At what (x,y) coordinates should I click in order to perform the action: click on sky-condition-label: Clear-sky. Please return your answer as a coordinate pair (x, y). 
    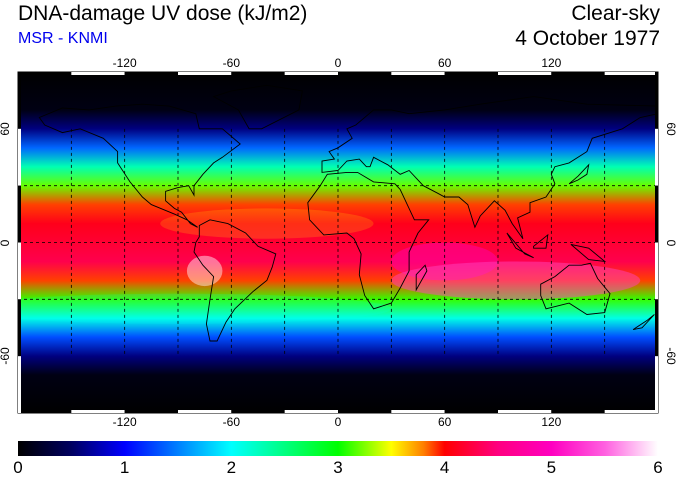
    Looking at the image, I should click on (615, 13).